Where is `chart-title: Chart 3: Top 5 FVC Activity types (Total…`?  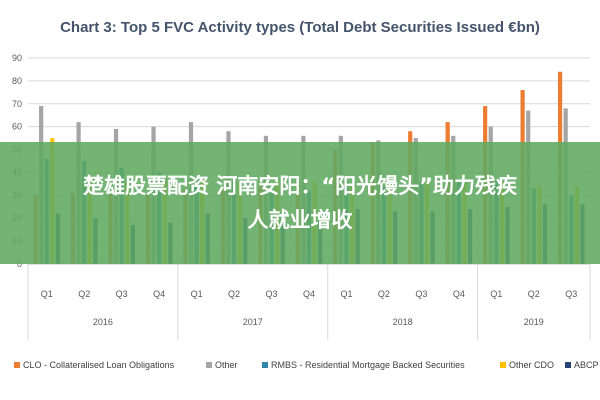
chart-title: Chart 3: Top 5 FVC Activity types (Total… is located at coordinates (300, 27).